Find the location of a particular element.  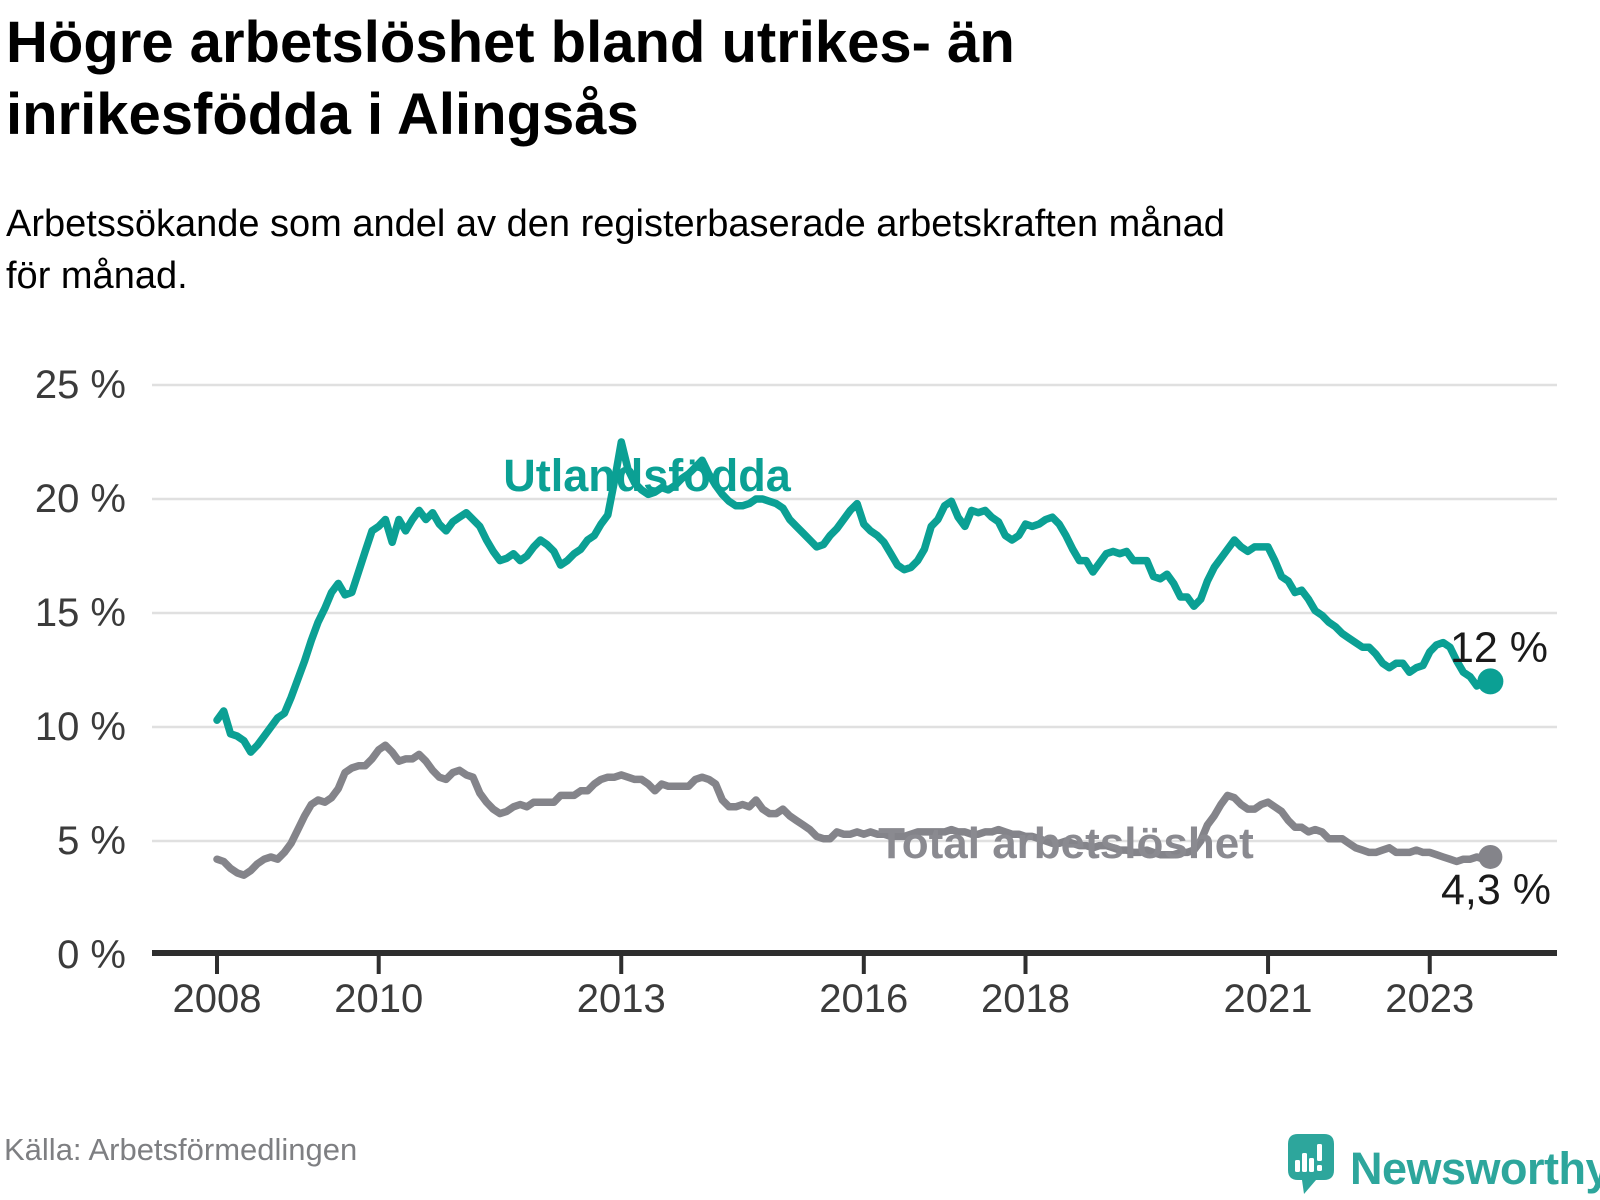

y-tick-label: 25 % is located at coordinates (80, 385).